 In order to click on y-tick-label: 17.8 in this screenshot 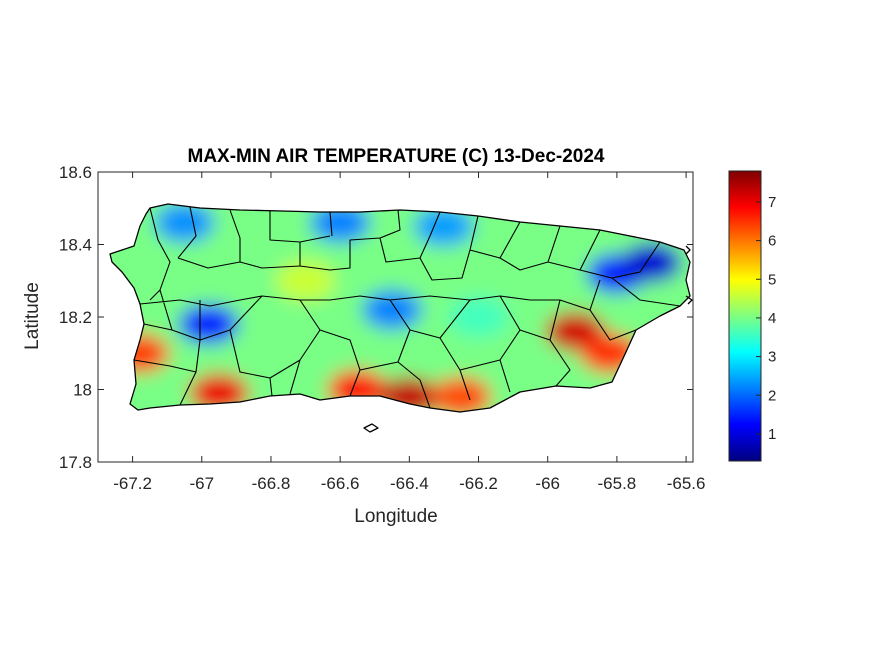, I will do `click(75, 462)`.